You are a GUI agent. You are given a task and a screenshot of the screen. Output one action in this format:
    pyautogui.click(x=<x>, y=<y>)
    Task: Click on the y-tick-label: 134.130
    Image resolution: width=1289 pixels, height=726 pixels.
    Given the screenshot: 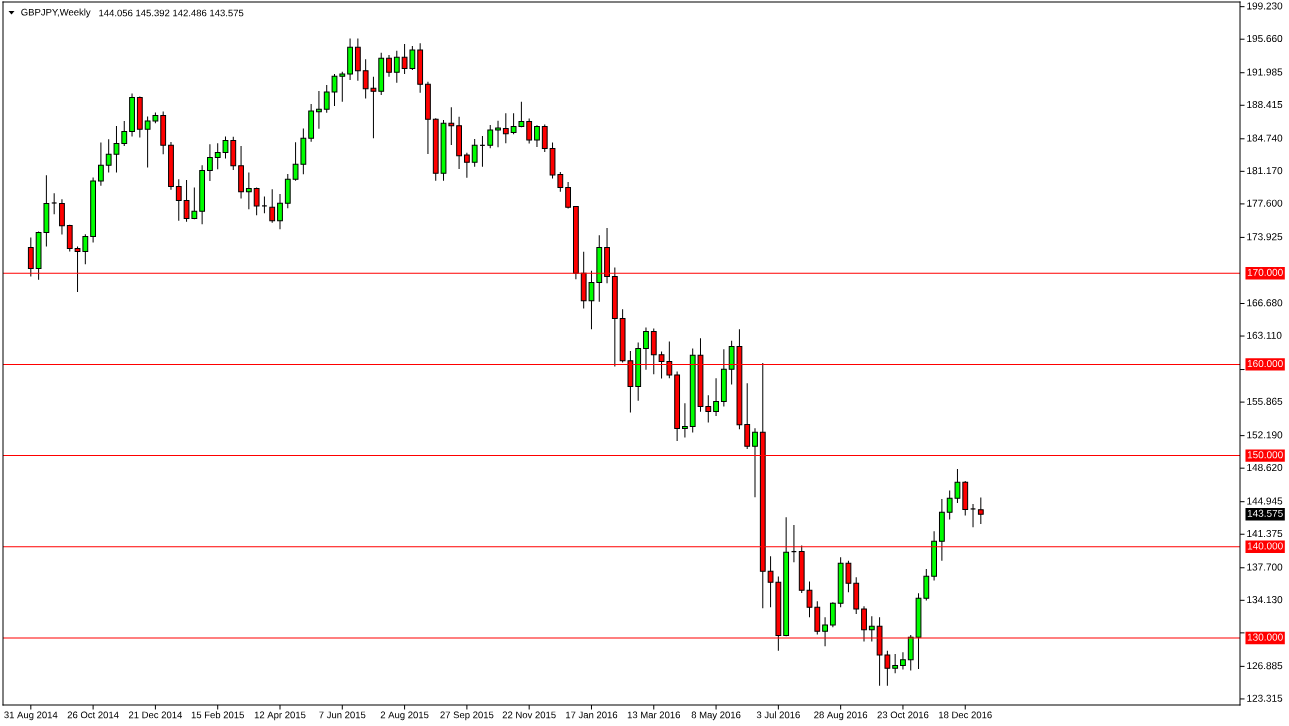 What is the action you would take?
    pyautogui.click(x=1265, y=600)
    